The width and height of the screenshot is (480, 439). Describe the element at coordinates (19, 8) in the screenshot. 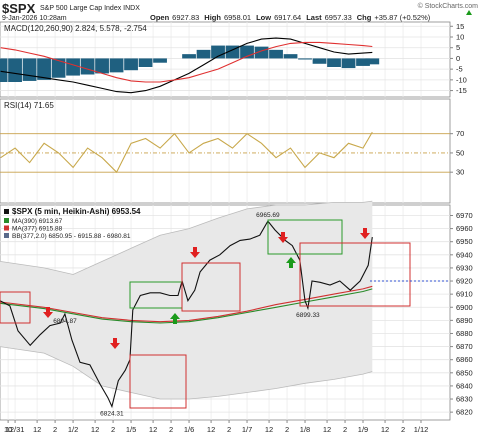

I see `symbol: $SPX` at that location.